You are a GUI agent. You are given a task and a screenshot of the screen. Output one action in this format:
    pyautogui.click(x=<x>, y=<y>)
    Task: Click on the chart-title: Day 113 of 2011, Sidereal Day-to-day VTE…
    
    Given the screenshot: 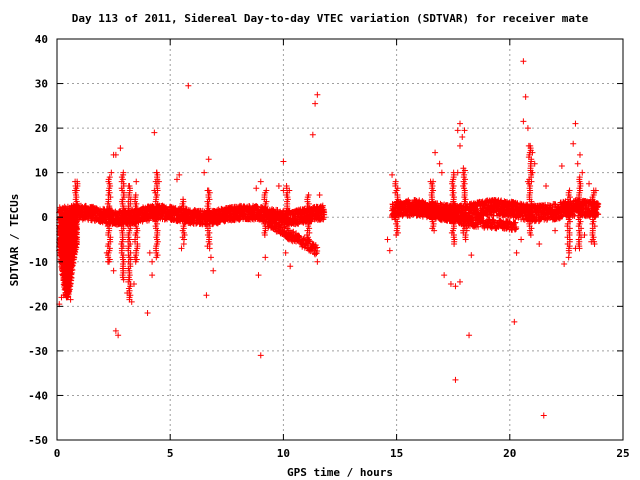 What is the action you would take?
    pyautogui.click(x=330, y=18)
    